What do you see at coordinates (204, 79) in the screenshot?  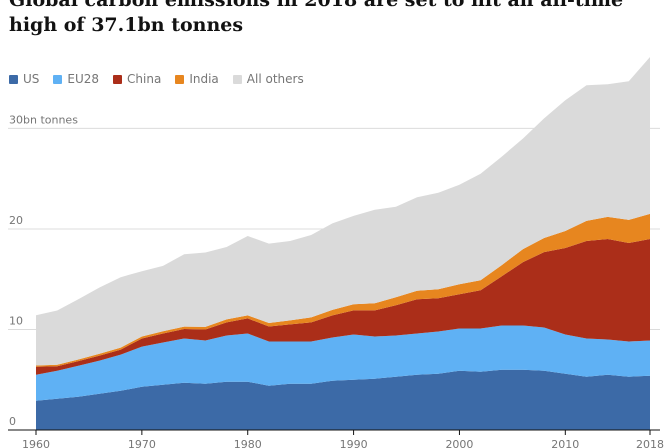 I see `legend-label-india: India` at bounding box center [204, 79].